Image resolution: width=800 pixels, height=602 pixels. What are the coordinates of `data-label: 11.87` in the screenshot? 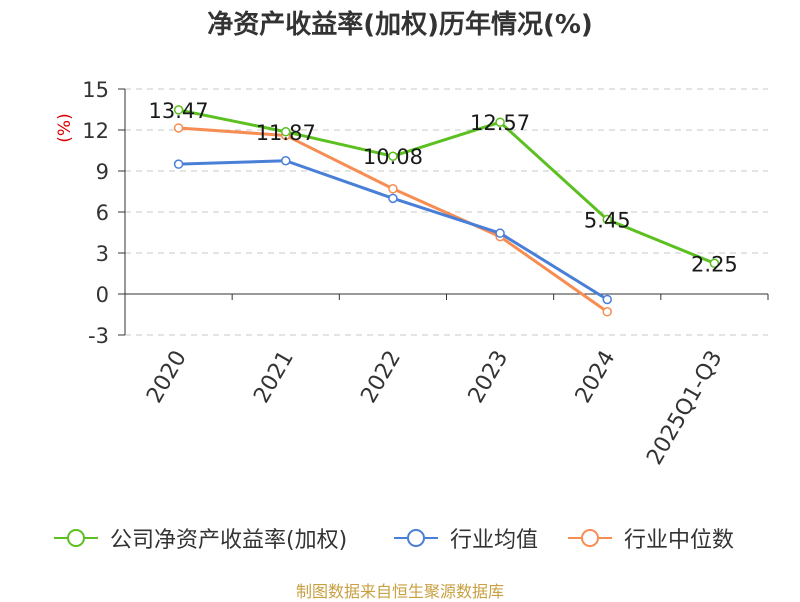 It's located at (286, 133).